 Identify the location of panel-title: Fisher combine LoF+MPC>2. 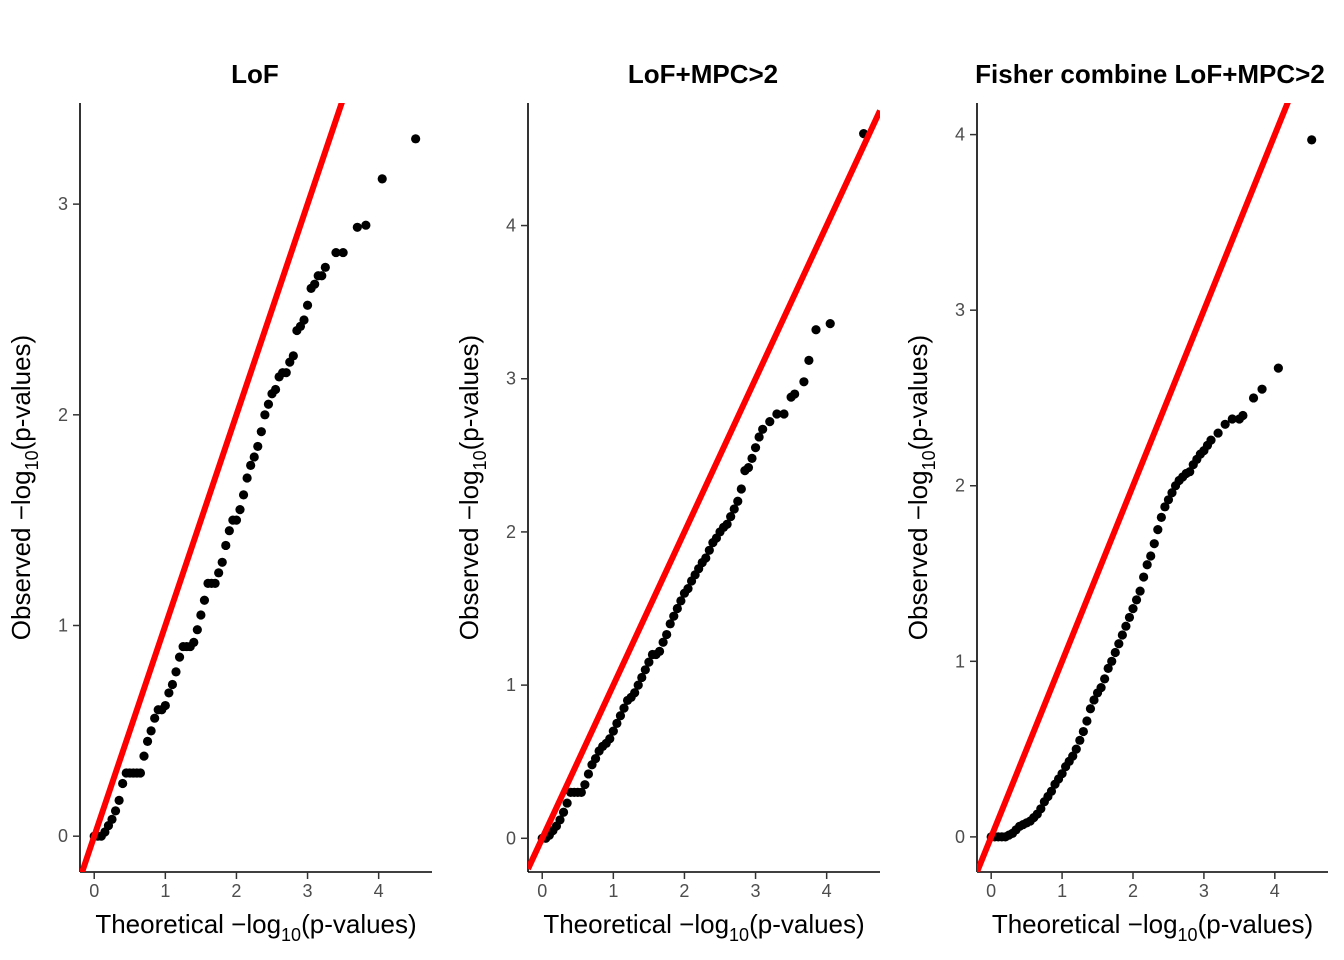
(1150, 74).